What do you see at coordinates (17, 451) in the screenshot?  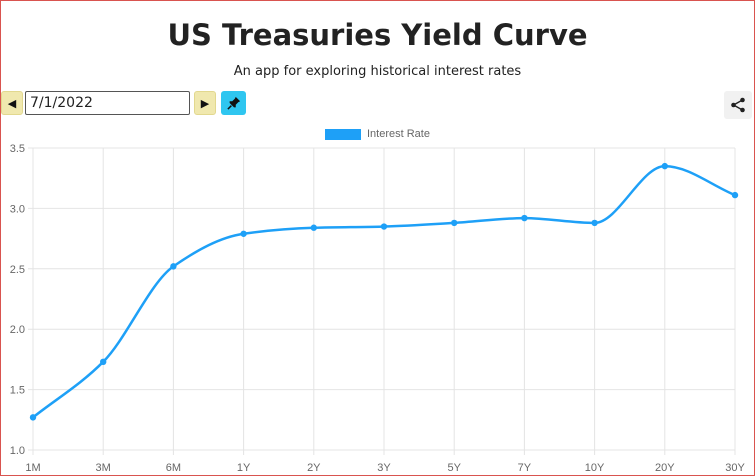 I see `y-tick-label: 1.0` at bounding box center [17, 451].